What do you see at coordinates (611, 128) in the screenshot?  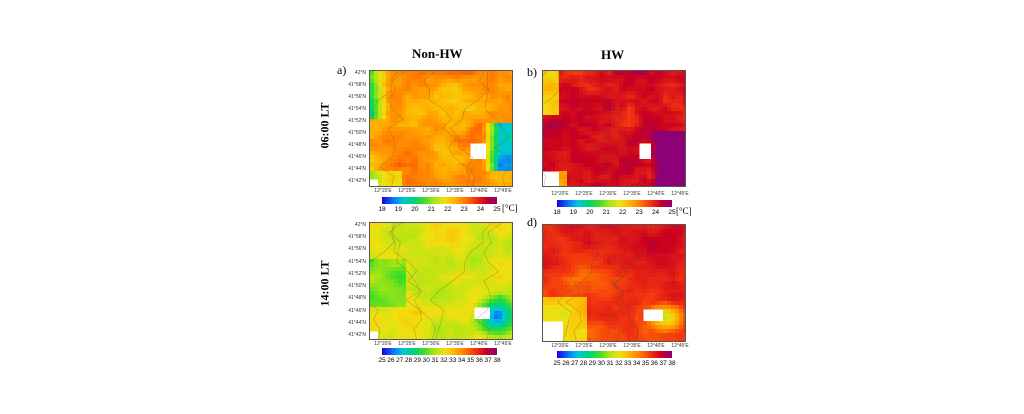 I see `boundary-line` at bounding box center [611, 128].